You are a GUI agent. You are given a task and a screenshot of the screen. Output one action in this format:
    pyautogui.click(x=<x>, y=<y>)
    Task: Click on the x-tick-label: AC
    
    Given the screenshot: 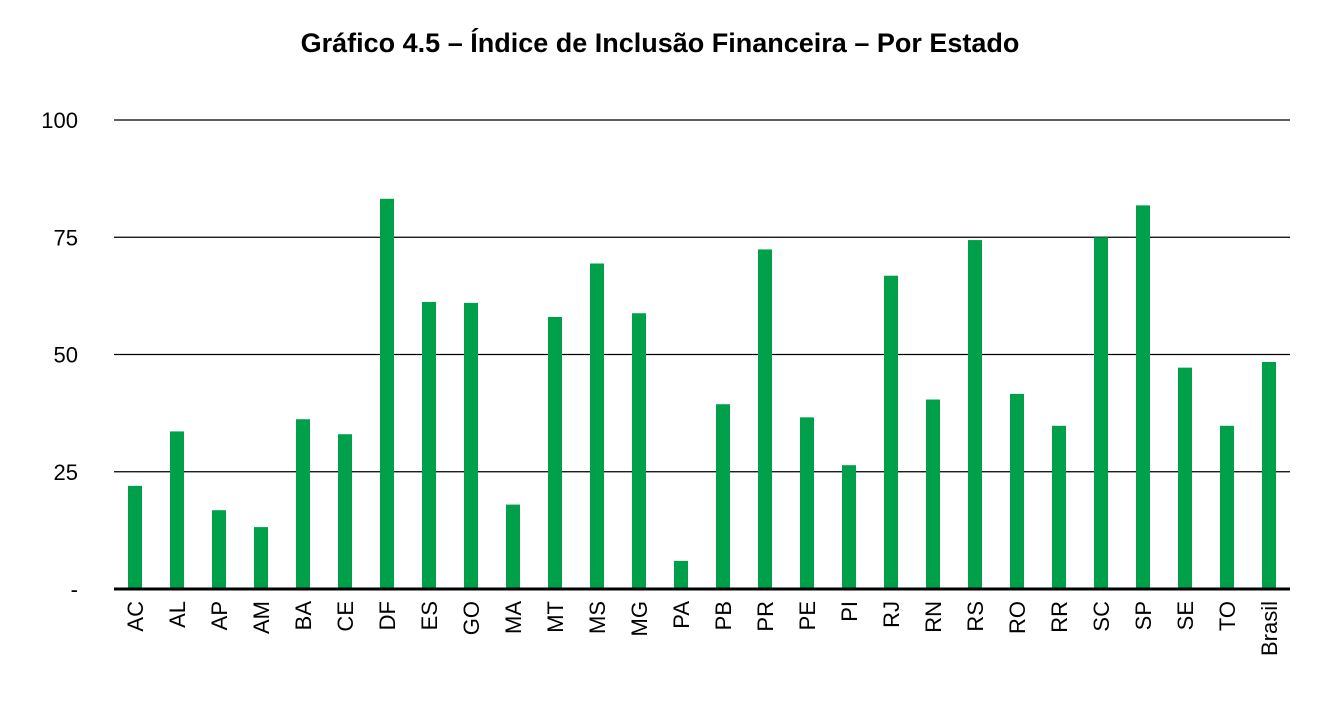 What is the action you would take?
    pyautogui.click(x=135, y=616)
    